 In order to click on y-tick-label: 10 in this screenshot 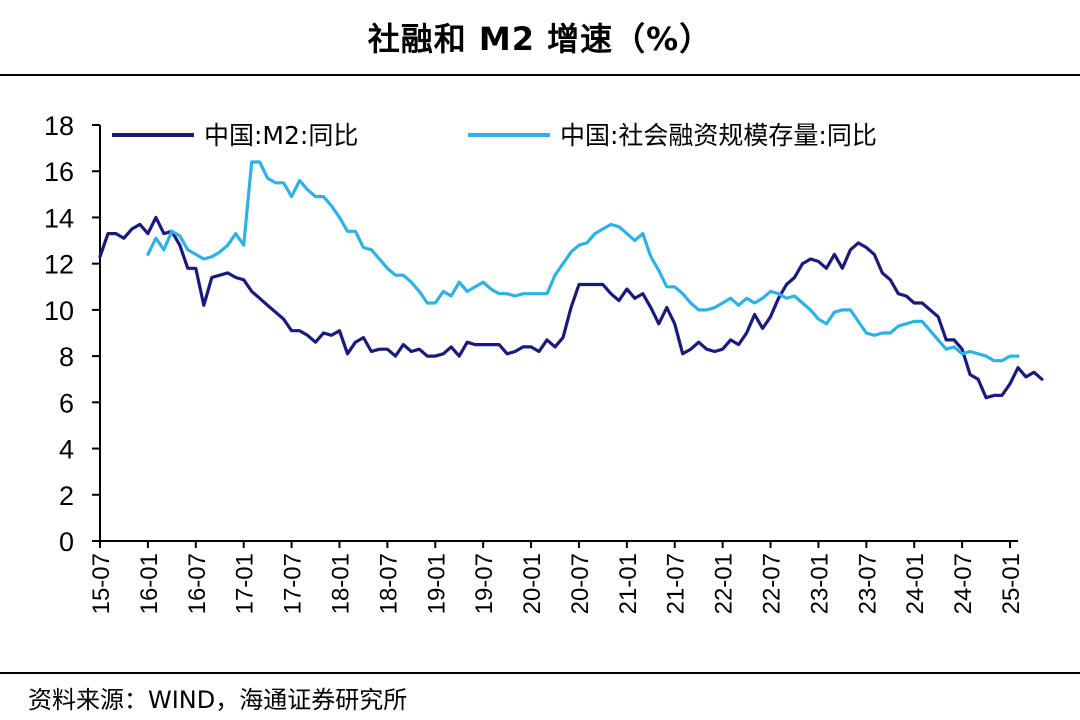, I will do `click(59, 311)`.